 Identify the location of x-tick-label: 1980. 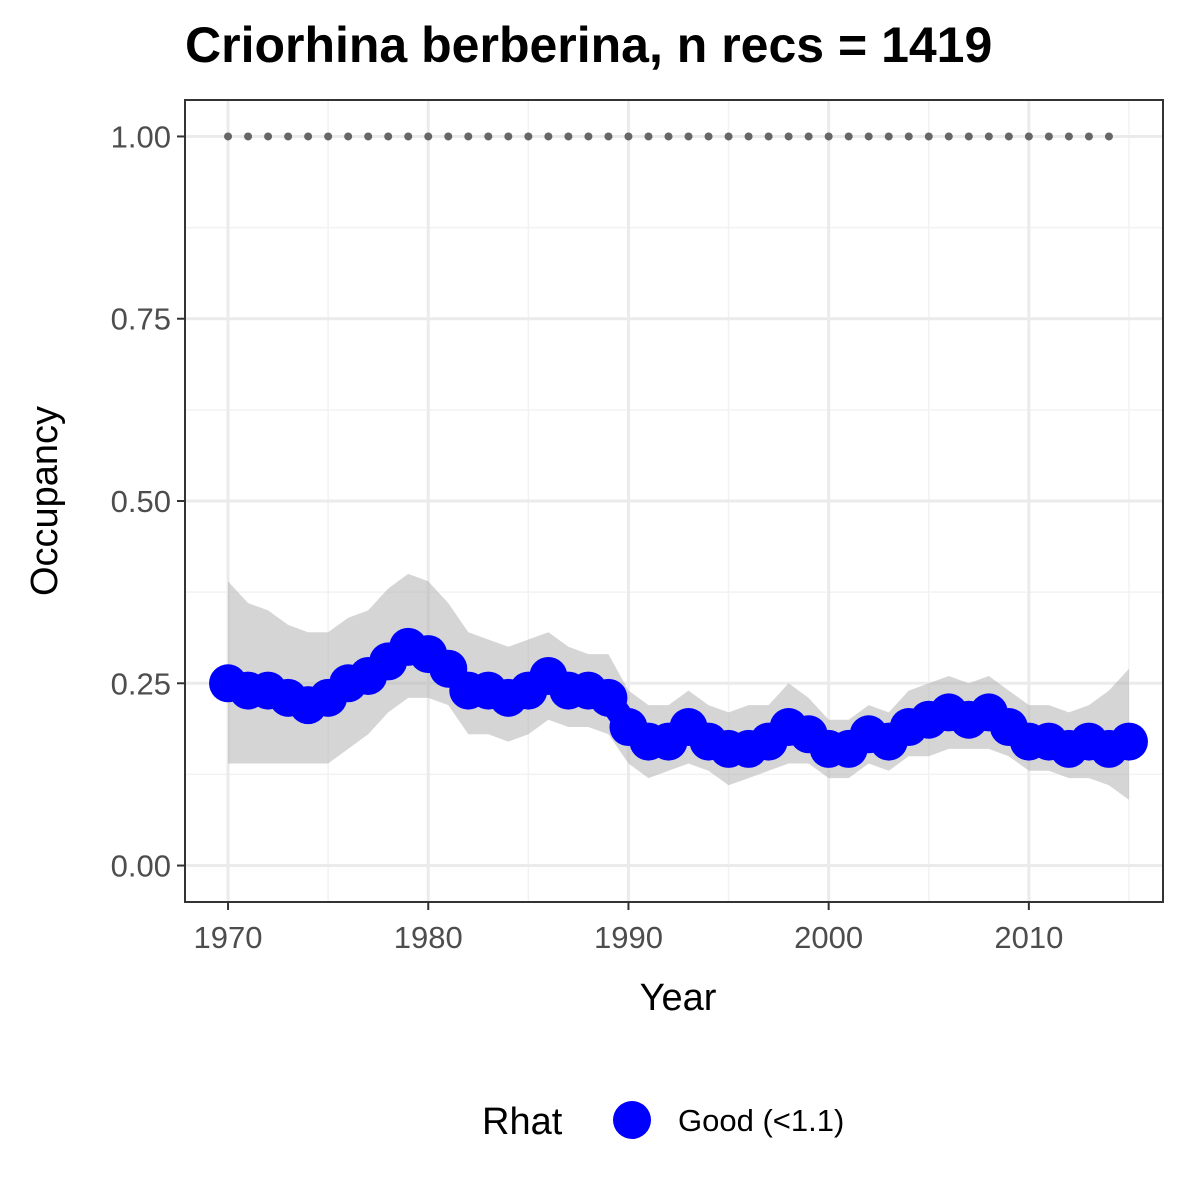
(428, 937).